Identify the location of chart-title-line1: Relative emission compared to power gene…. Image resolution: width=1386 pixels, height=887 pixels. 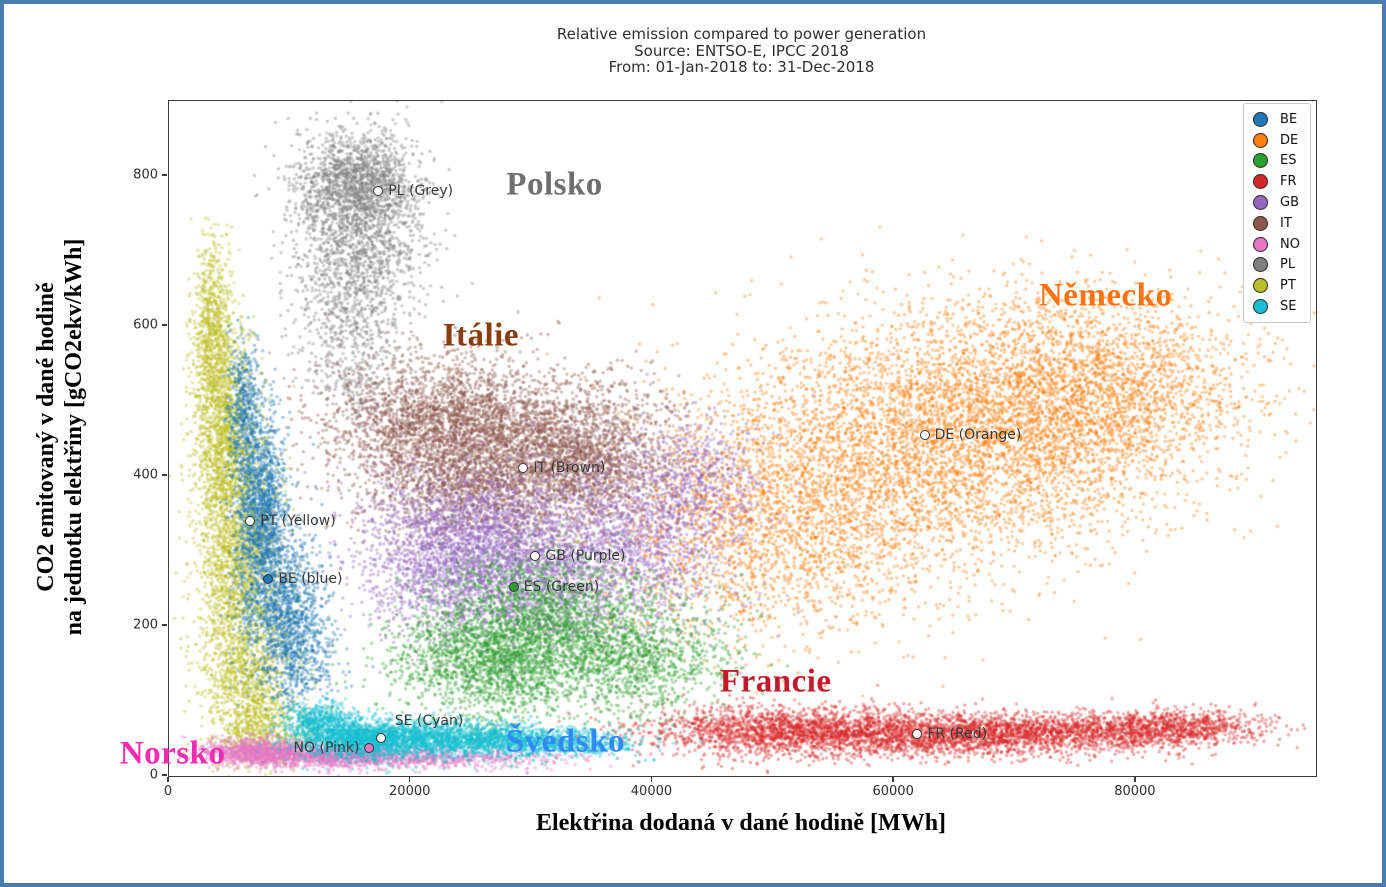
(741, 34).